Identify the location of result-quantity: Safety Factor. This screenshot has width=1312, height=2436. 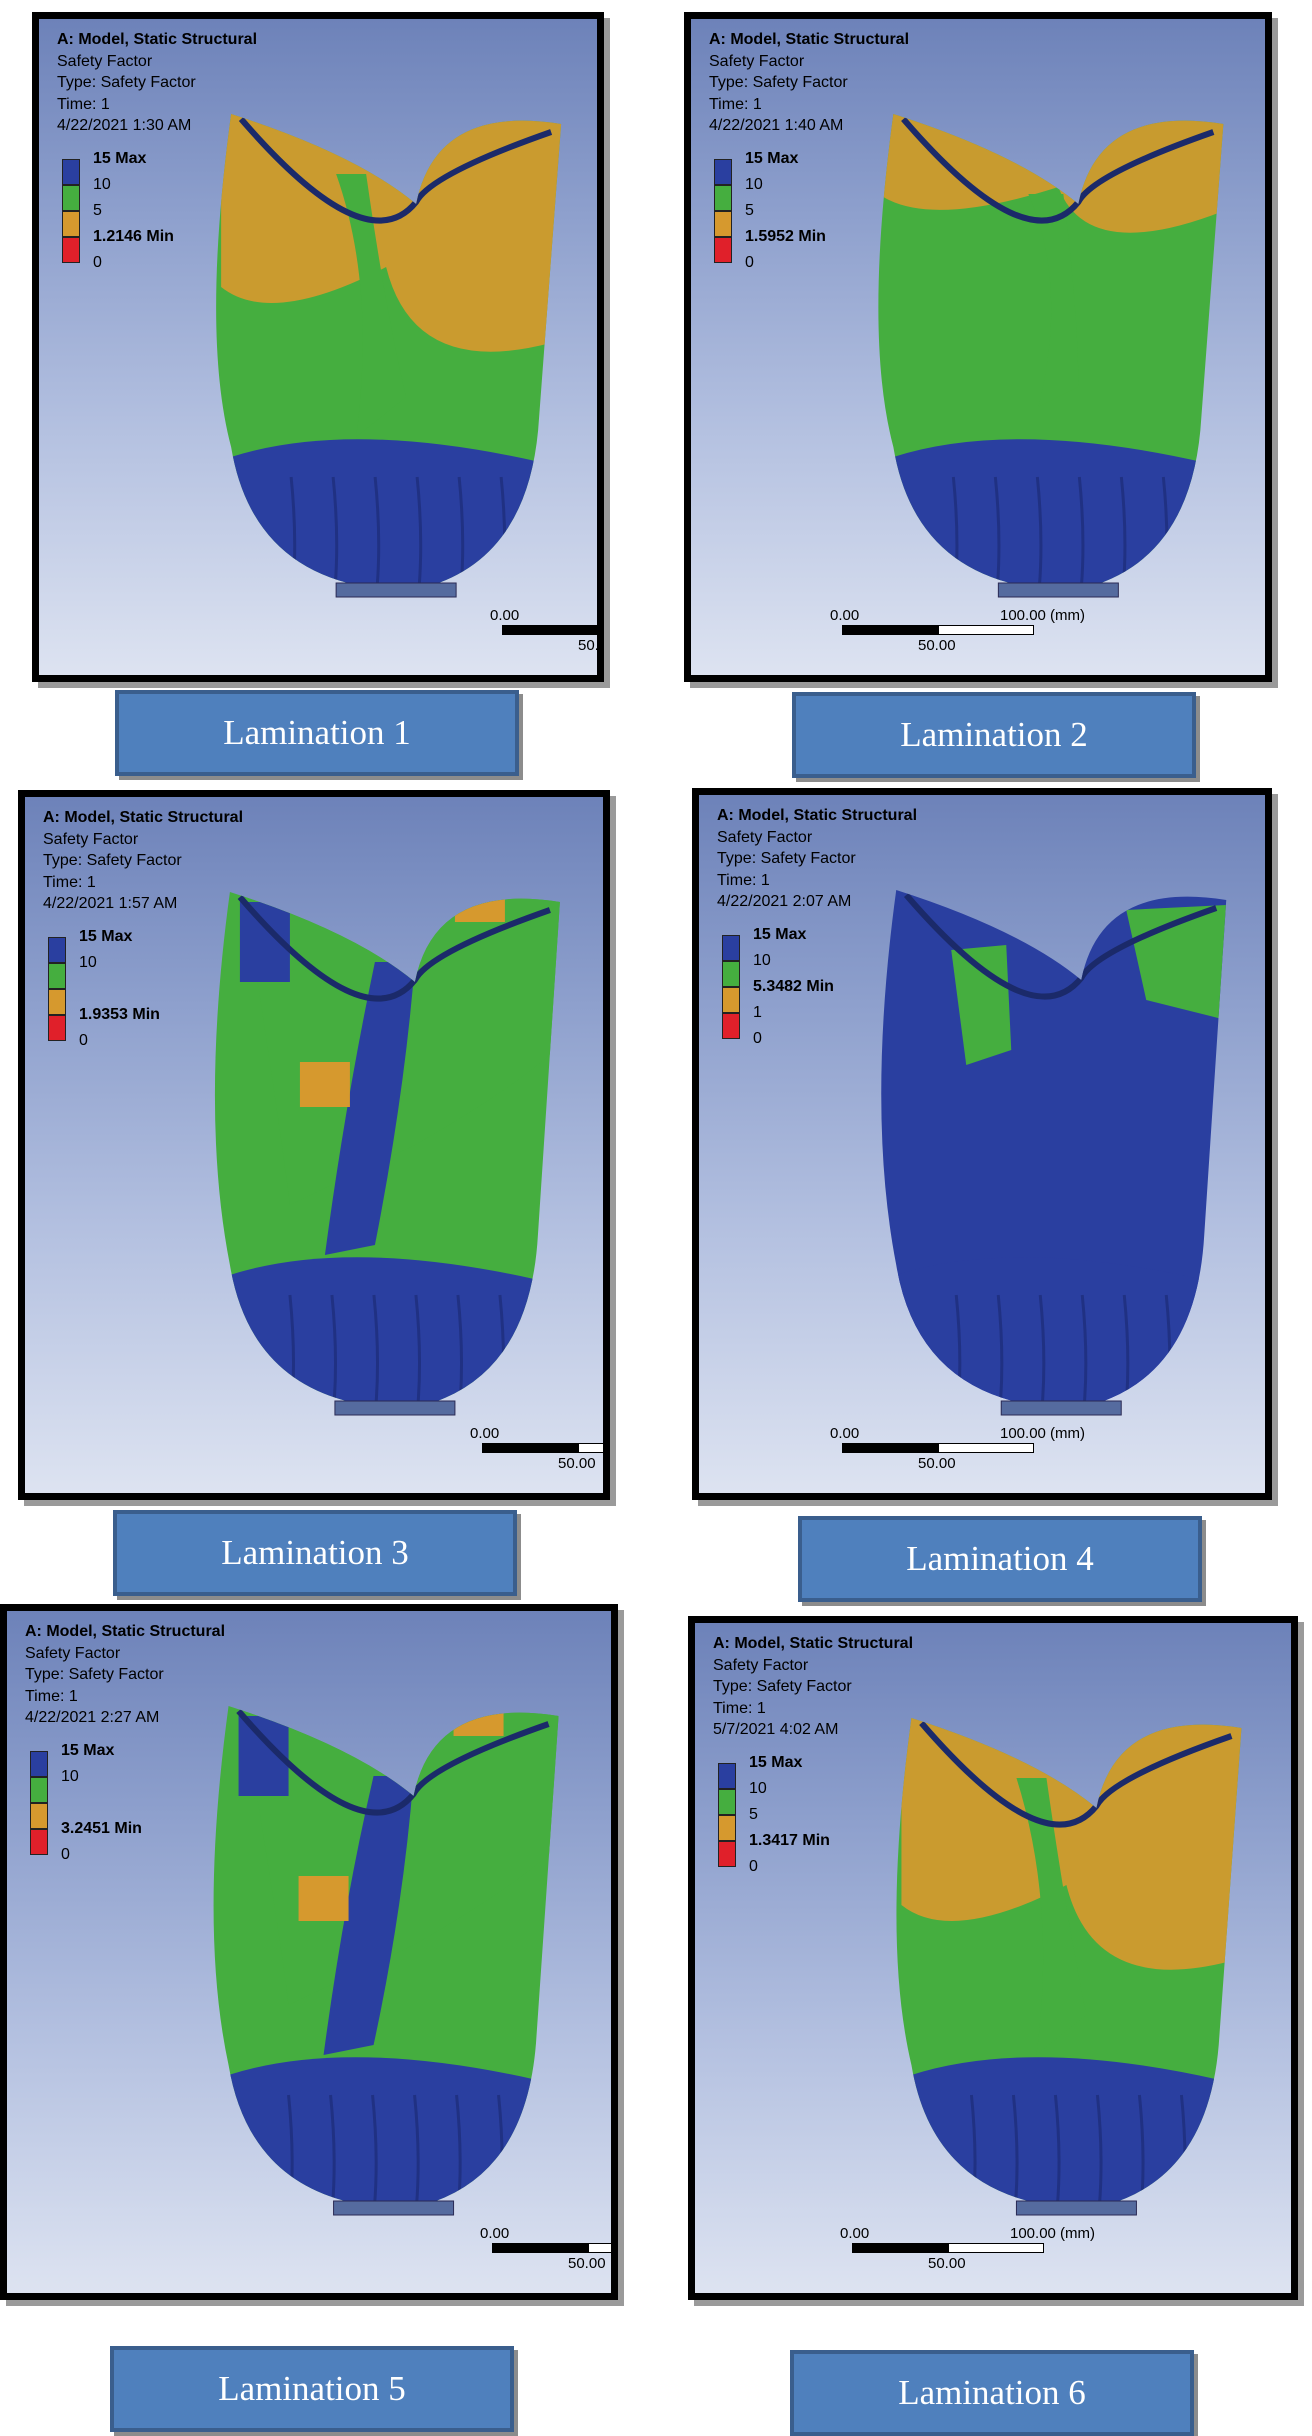
(761, 1665).